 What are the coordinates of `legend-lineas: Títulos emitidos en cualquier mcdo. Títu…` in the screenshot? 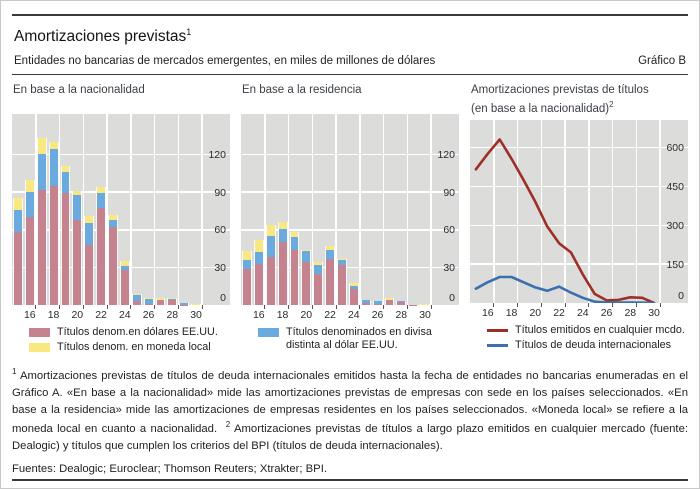 It's located at (587, 337).